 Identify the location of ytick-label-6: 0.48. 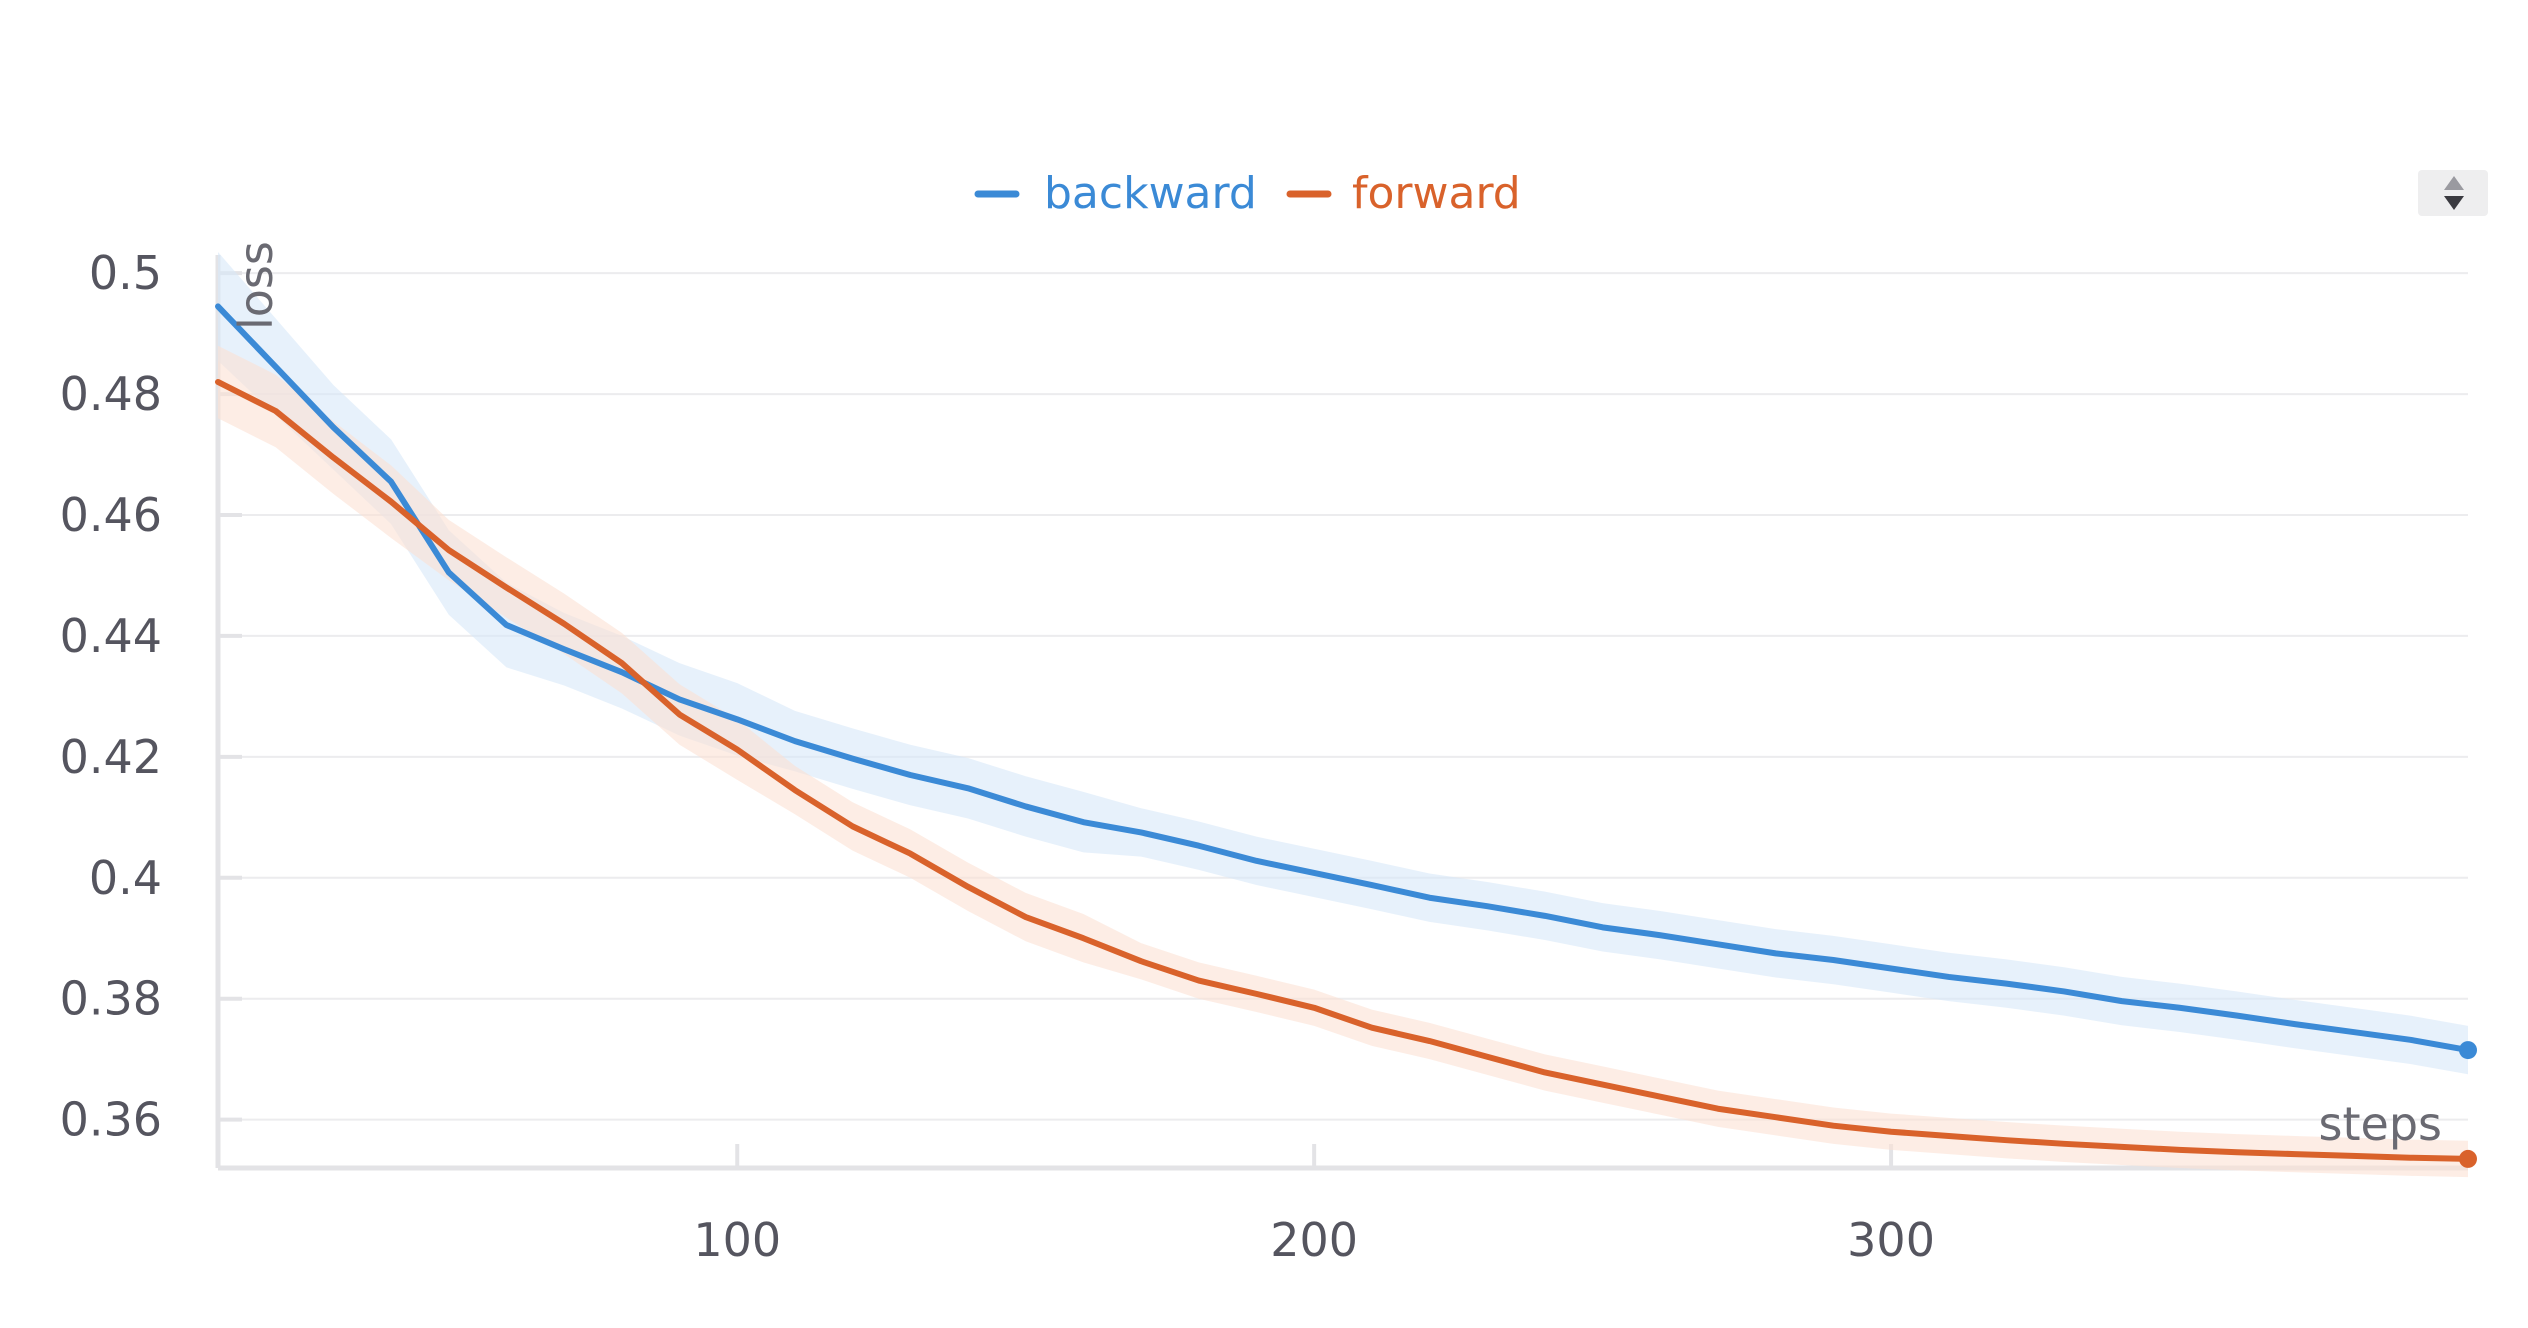
(111, 394).